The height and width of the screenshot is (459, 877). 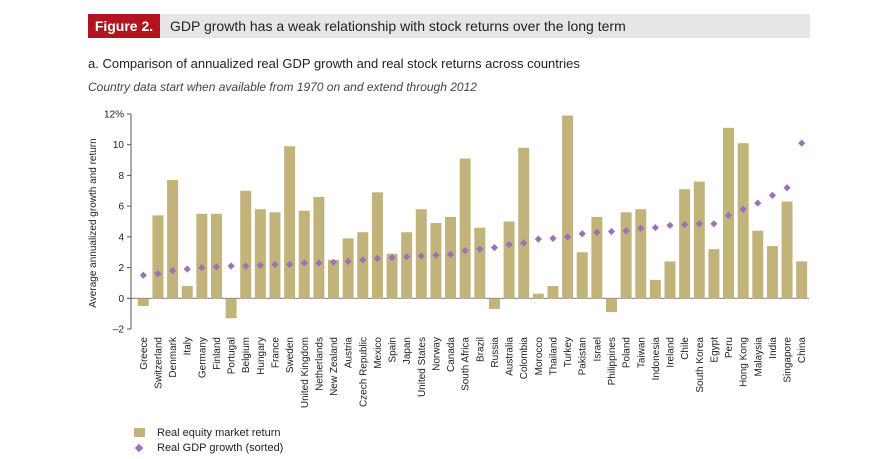 I want to click on gdp-marker-greece, so click(x=143, y=275).